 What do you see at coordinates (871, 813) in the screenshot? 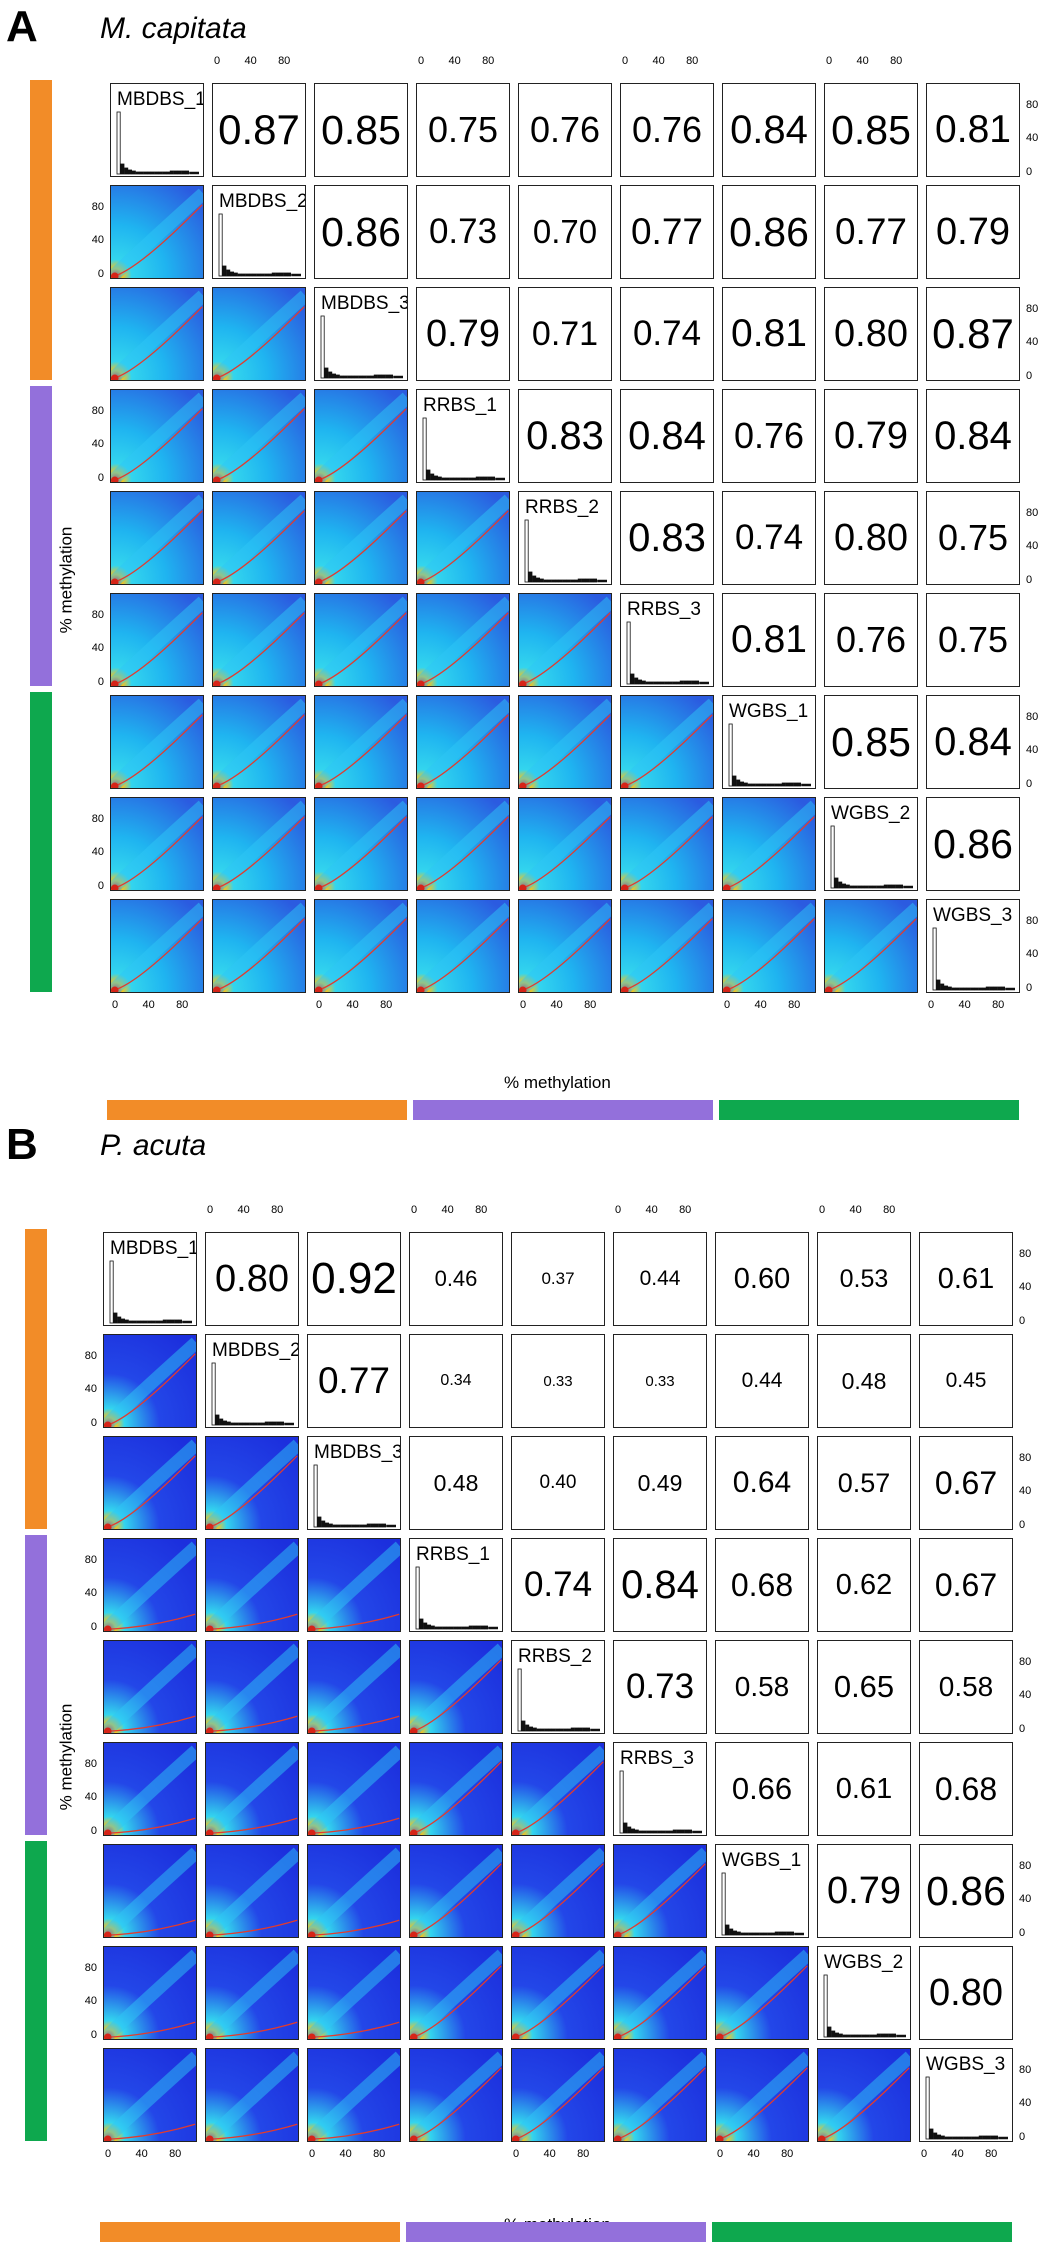
I see `sample-label: WGBS_2` at bounding box center [871, 813].